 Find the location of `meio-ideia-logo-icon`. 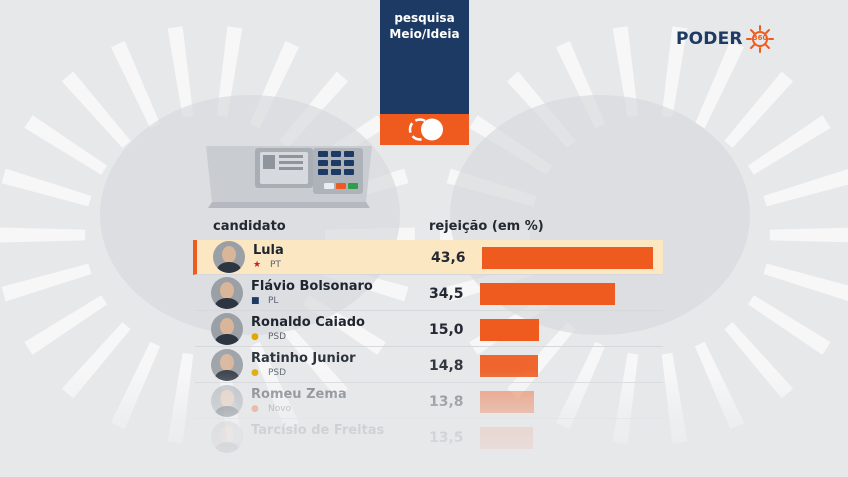

meio-ideia-logo-icon is located at coordinates (425, 129).